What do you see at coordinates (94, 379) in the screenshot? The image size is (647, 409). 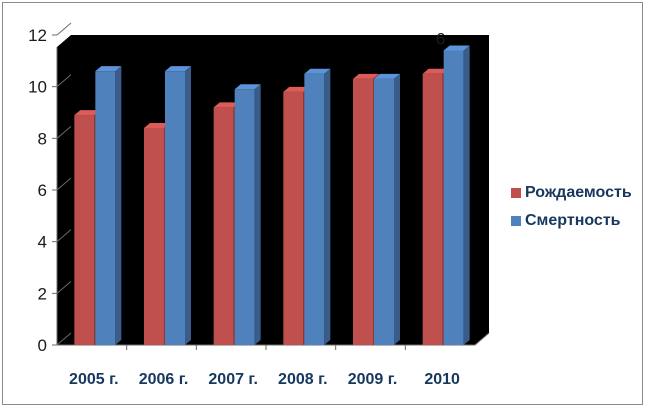 I see `x-category-label: 2005 г.` at bounding box center [94, 379].